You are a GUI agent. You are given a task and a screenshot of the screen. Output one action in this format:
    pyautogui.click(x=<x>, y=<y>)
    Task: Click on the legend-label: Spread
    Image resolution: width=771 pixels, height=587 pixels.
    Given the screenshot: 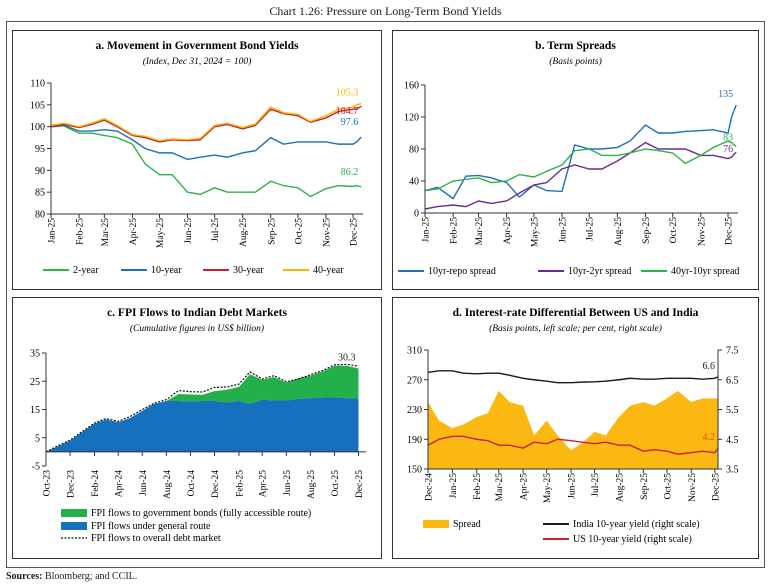 What is the action you would take?
    pyautogui.click(x=467, y=524)
    